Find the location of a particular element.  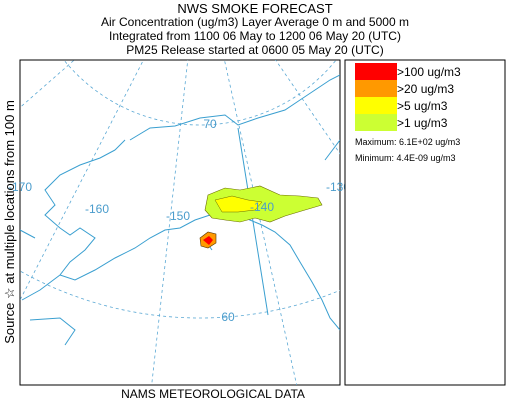

latitude-line is located at coordinates (180, 294).